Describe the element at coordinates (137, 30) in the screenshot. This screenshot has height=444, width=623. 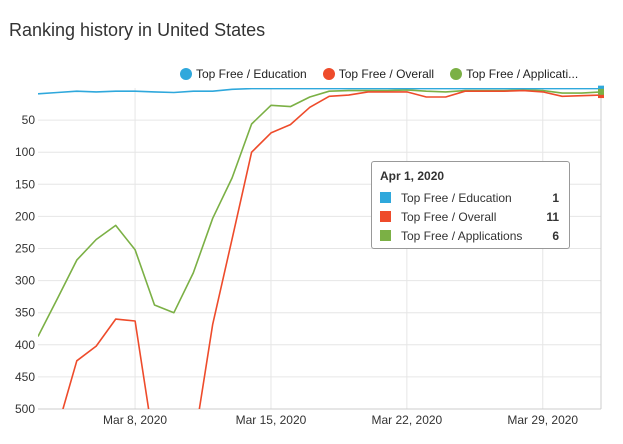
I see `chart-title: Ranking history in United States` at that location.